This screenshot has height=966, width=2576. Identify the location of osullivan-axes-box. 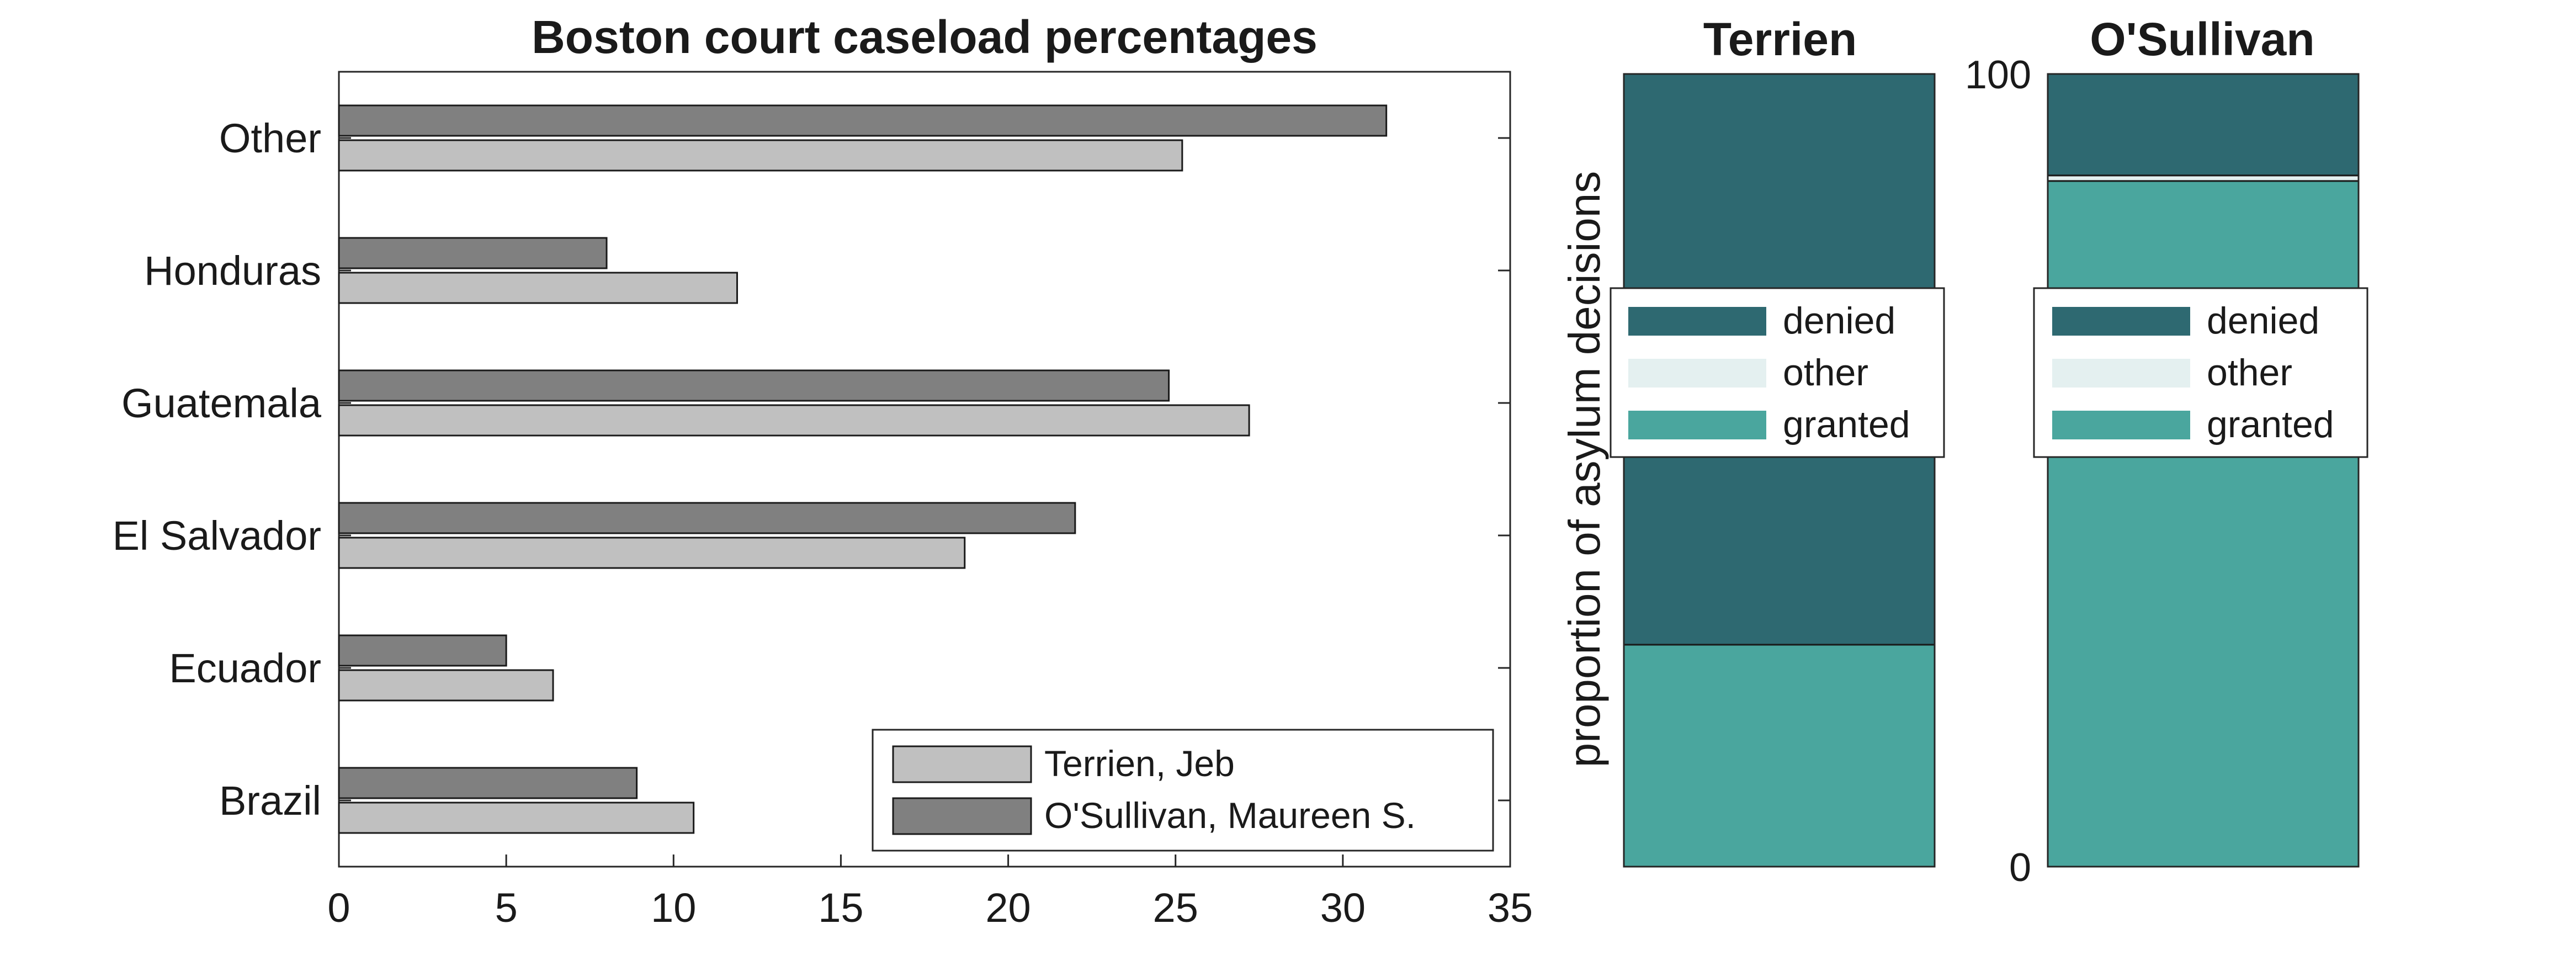
(2203, 471).